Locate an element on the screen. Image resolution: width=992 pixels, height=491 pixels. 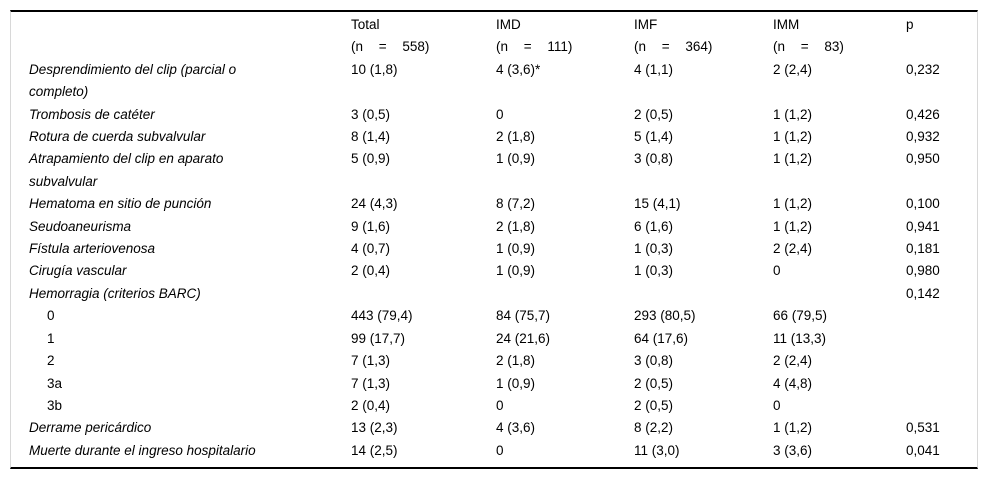
row-label: 0 is located at coordinates (51, 316).